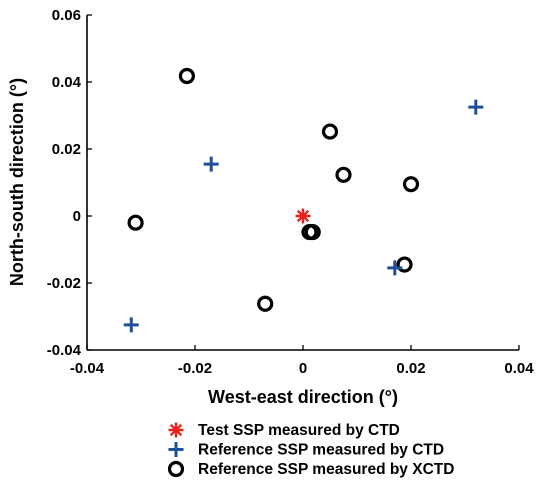 This screenshot has width=550, height=495. I want to click on y-axis-label: North-south direction (°), so click(17, 182).